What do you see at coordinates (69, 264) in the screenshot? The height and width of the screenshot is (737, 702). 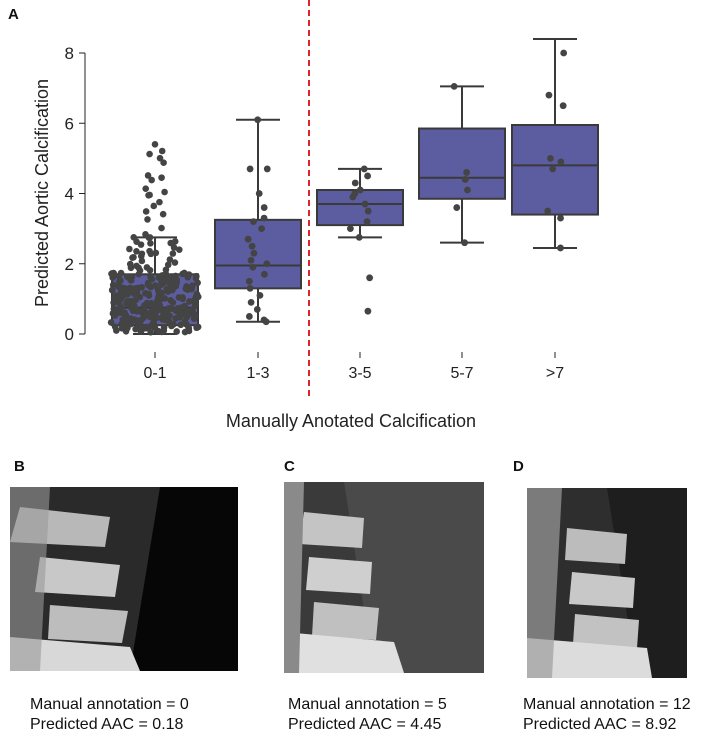 I see `y-tick-label: 2` at bounding box center [69, 264].